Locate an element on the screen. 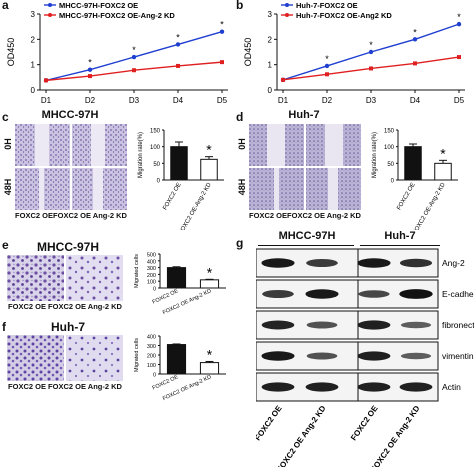 This screenshot has height=467, width=474. wound-healing-images-d is located at coordinates (305, 167).